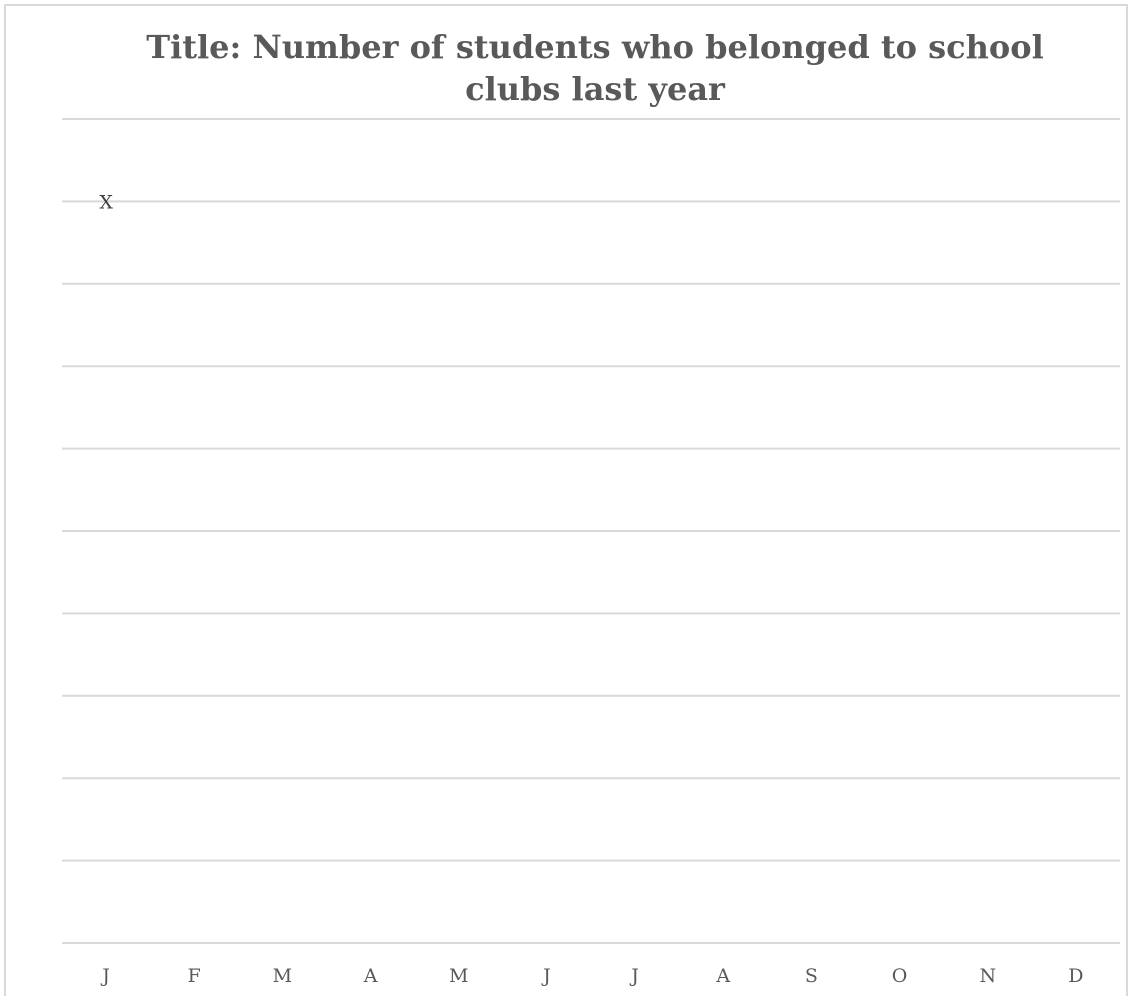  I want to click on data-point-marker: X, so click(106, 202).